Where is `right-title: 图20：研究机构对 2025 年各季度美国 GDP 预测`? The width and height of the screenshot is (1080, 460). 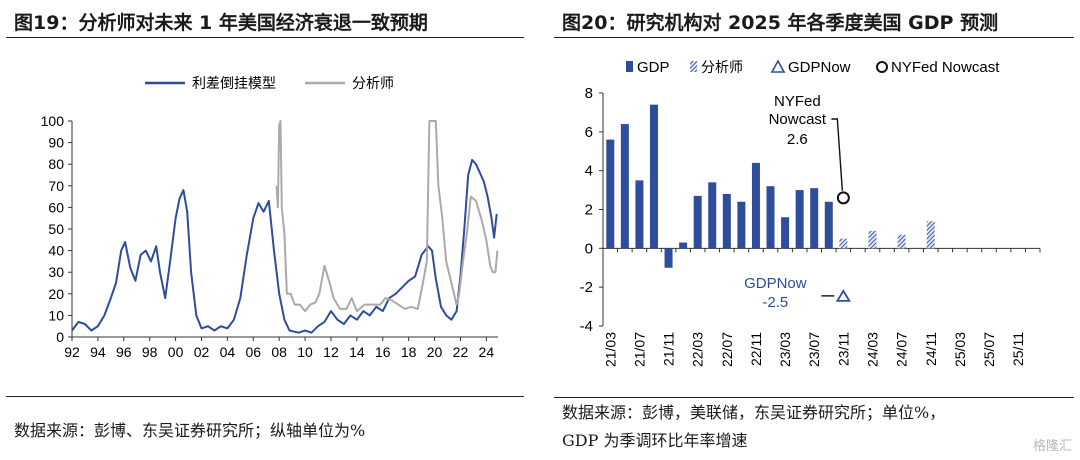
right-title: 图20：研究机构对 2025 年各季度美国 GDP 预测 is located at coordinates (780, 23).